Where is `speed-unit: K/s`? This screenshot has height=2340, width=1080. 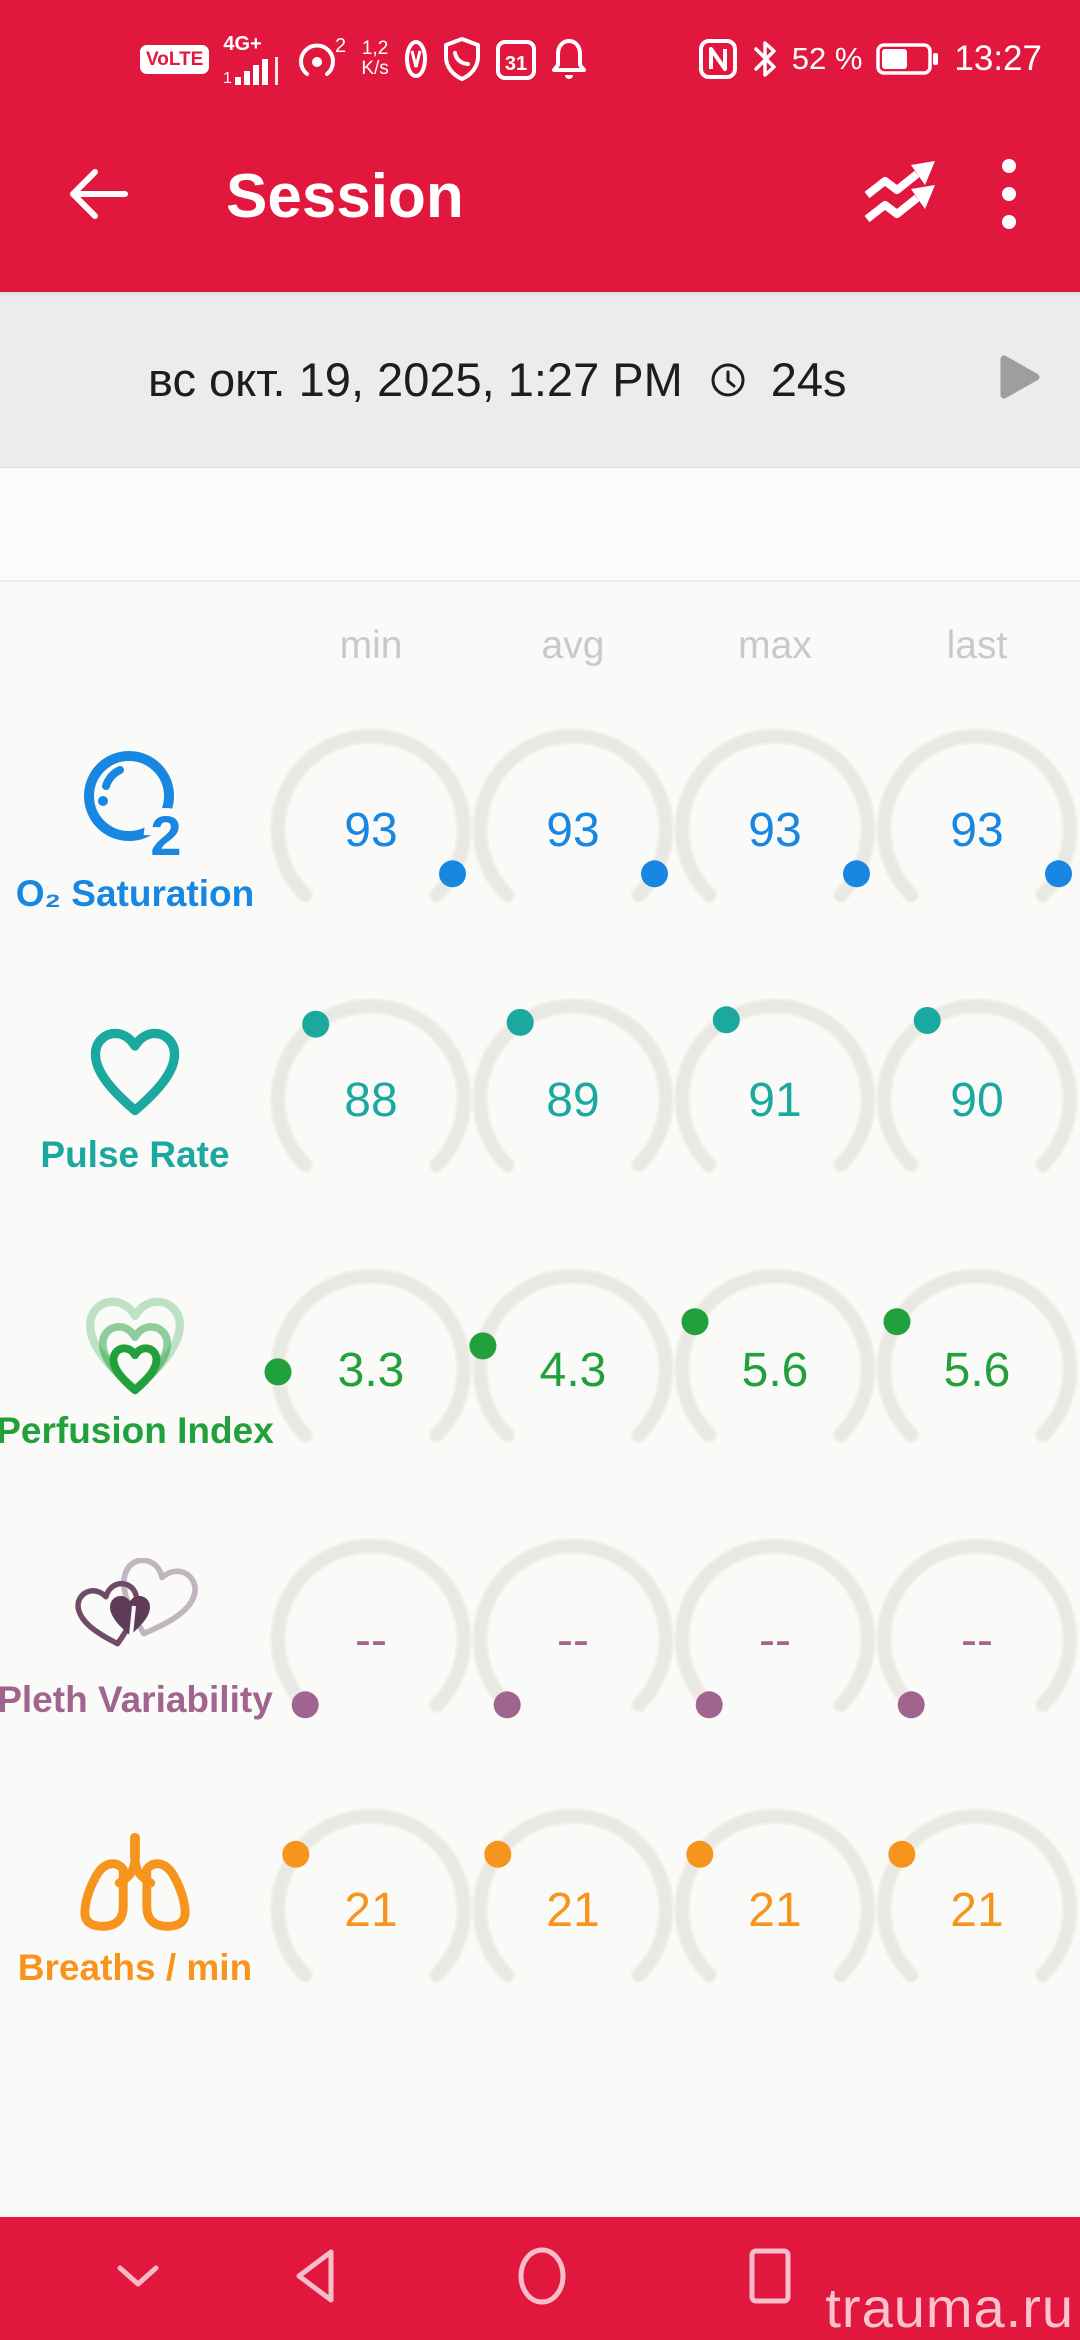 speed-unit: K/s is located at coordinates (375, 68).